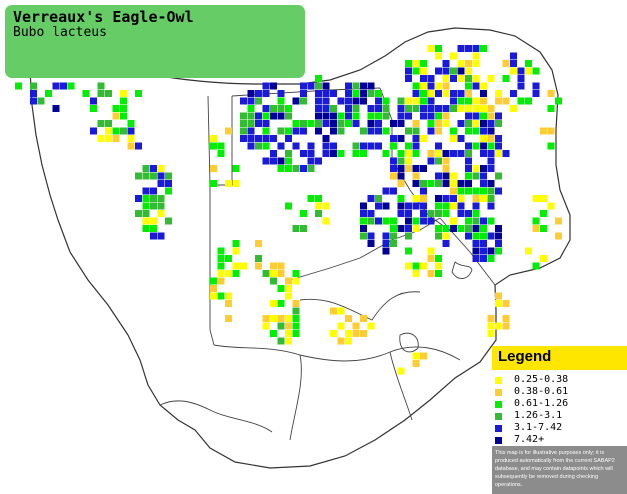  Describe the element at coordinates (559, 440) in the screenshot. I see `legend-item: 7.42+` at that location.